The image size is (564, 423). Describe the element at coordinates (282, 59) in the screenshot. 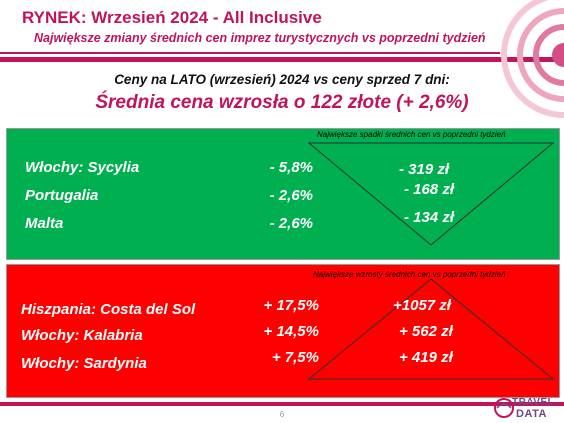

I see `header-band` at that location.